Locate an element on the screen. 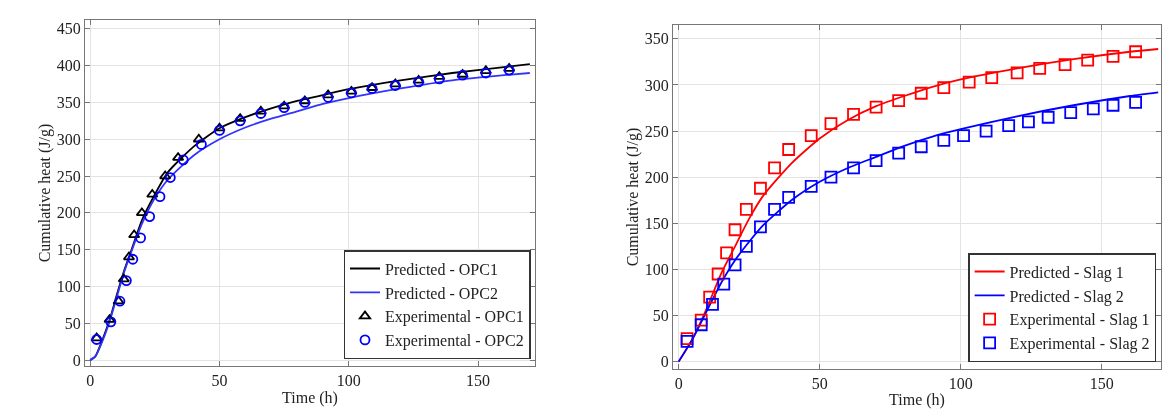  y-tick-label: 450 is located at coordinates (68, 29).